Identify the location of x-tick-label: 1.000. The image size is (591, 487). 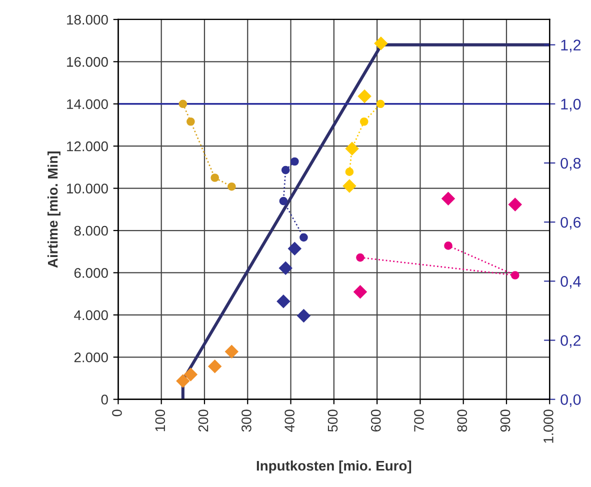
(549, 426).